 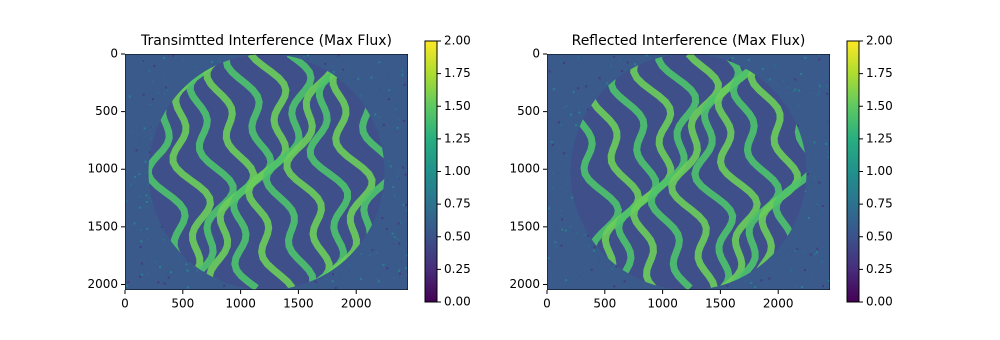 I want to click on x-tick-label: 0, so click(x=125, y=304).